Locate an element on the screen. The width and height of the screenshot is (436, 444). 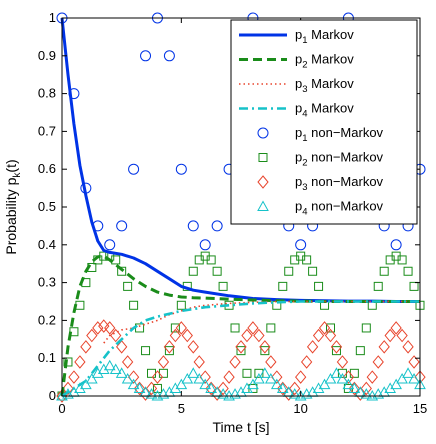
y-tick-label: 0 is located at coordinates (52, 395).